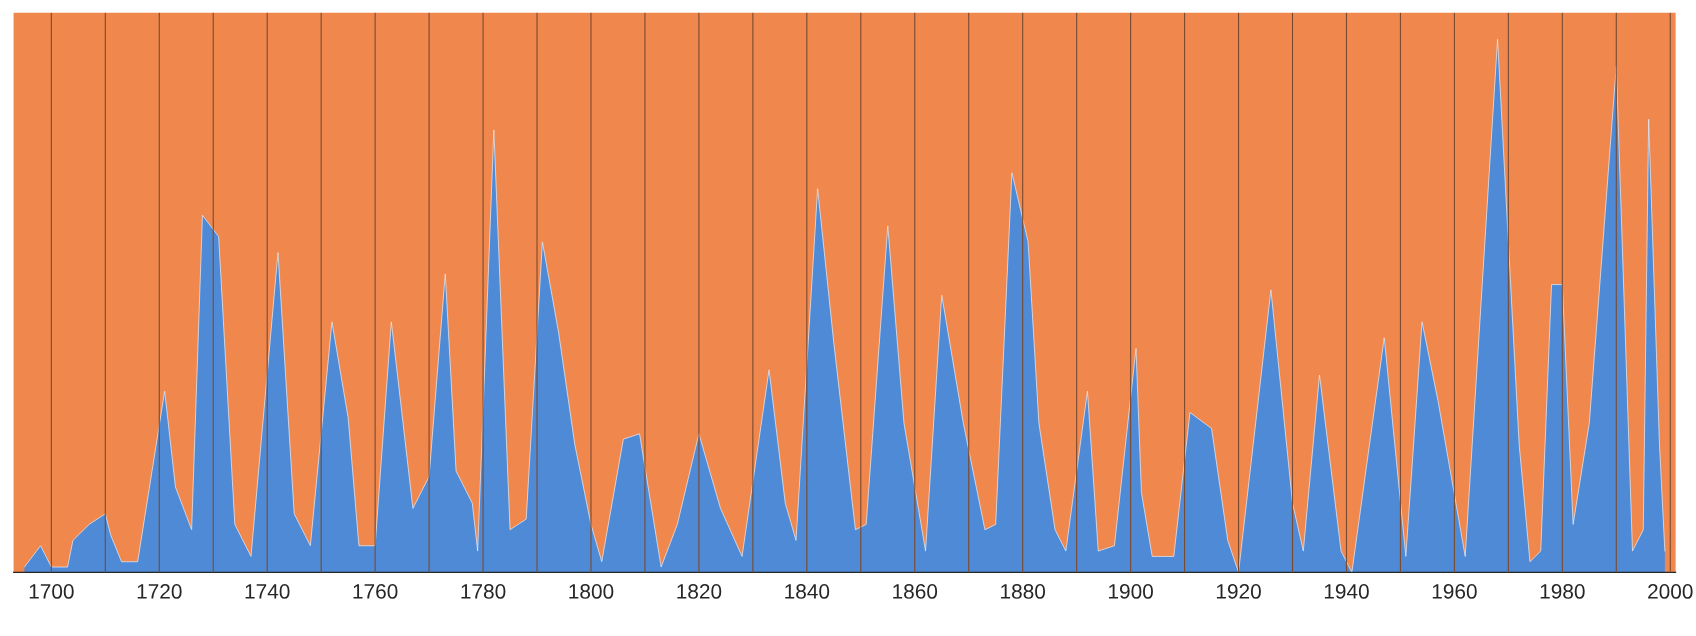 The image size is (1696, 636). I want to click on x-tick-label: 1940, so click(1346, 591).